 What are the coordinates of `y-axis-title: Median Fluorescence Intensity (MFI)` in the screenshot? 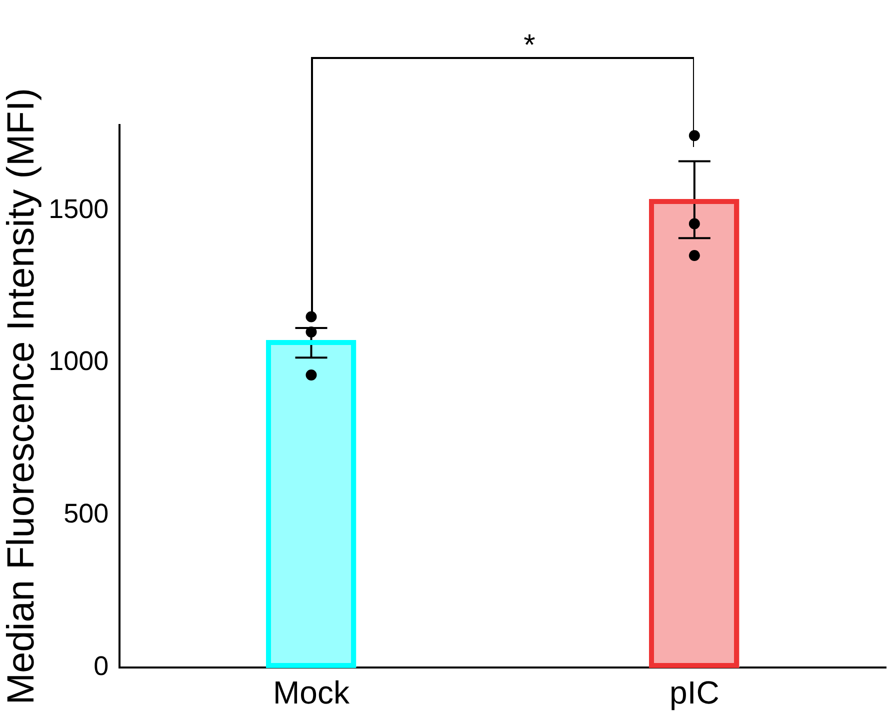 It's located at (21, 396).